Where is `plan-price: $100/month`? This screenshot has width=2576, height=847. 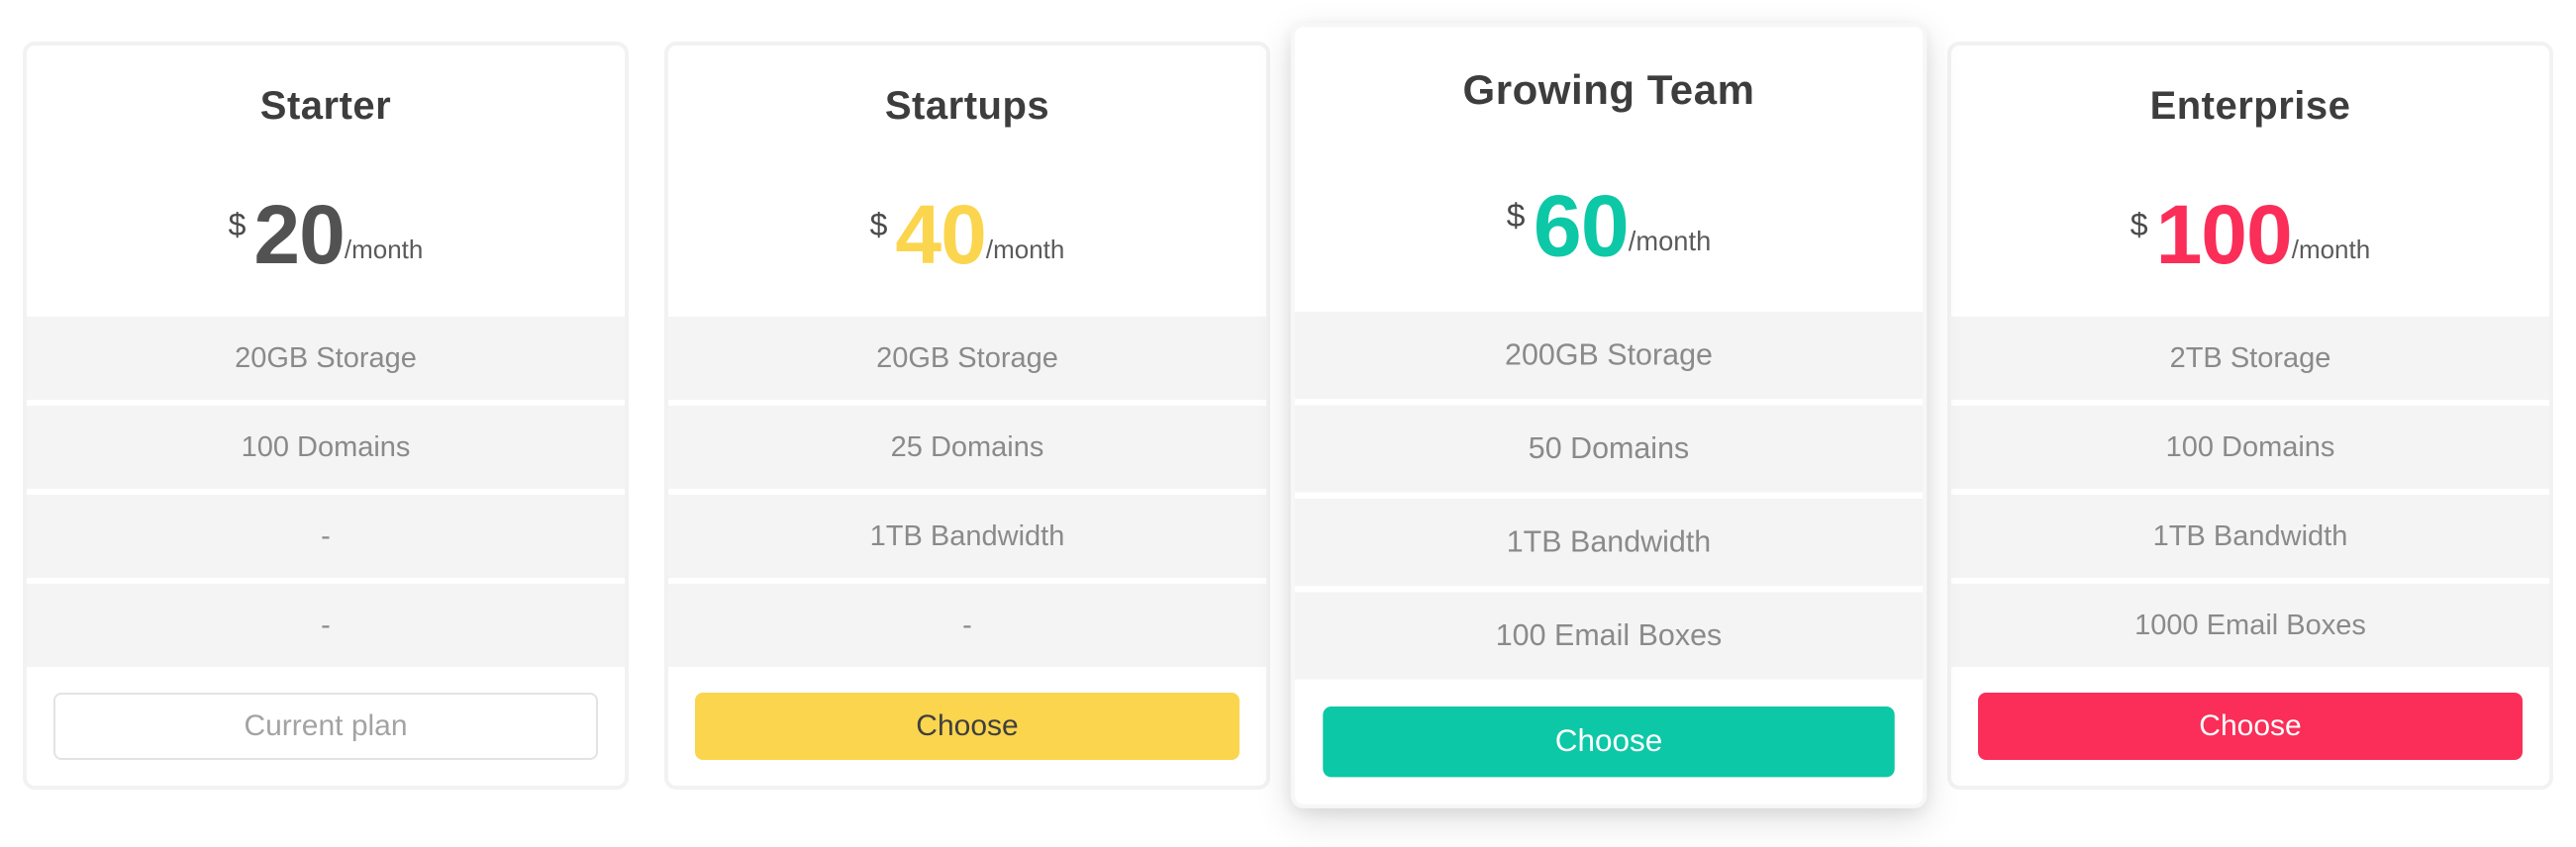 plan-price: $100/month is located at coordinates (2250, 247).